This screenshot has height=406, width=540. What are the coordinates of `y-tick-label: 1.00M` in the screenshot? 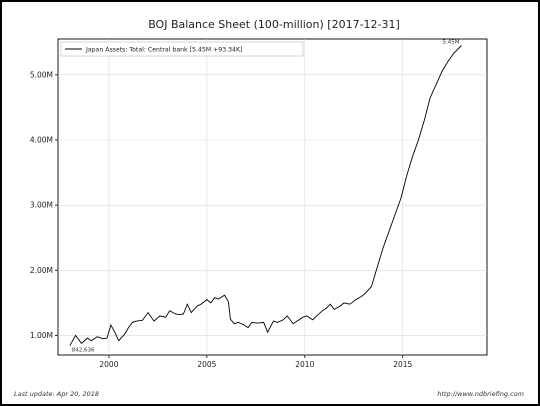 It's located at (41, 335).